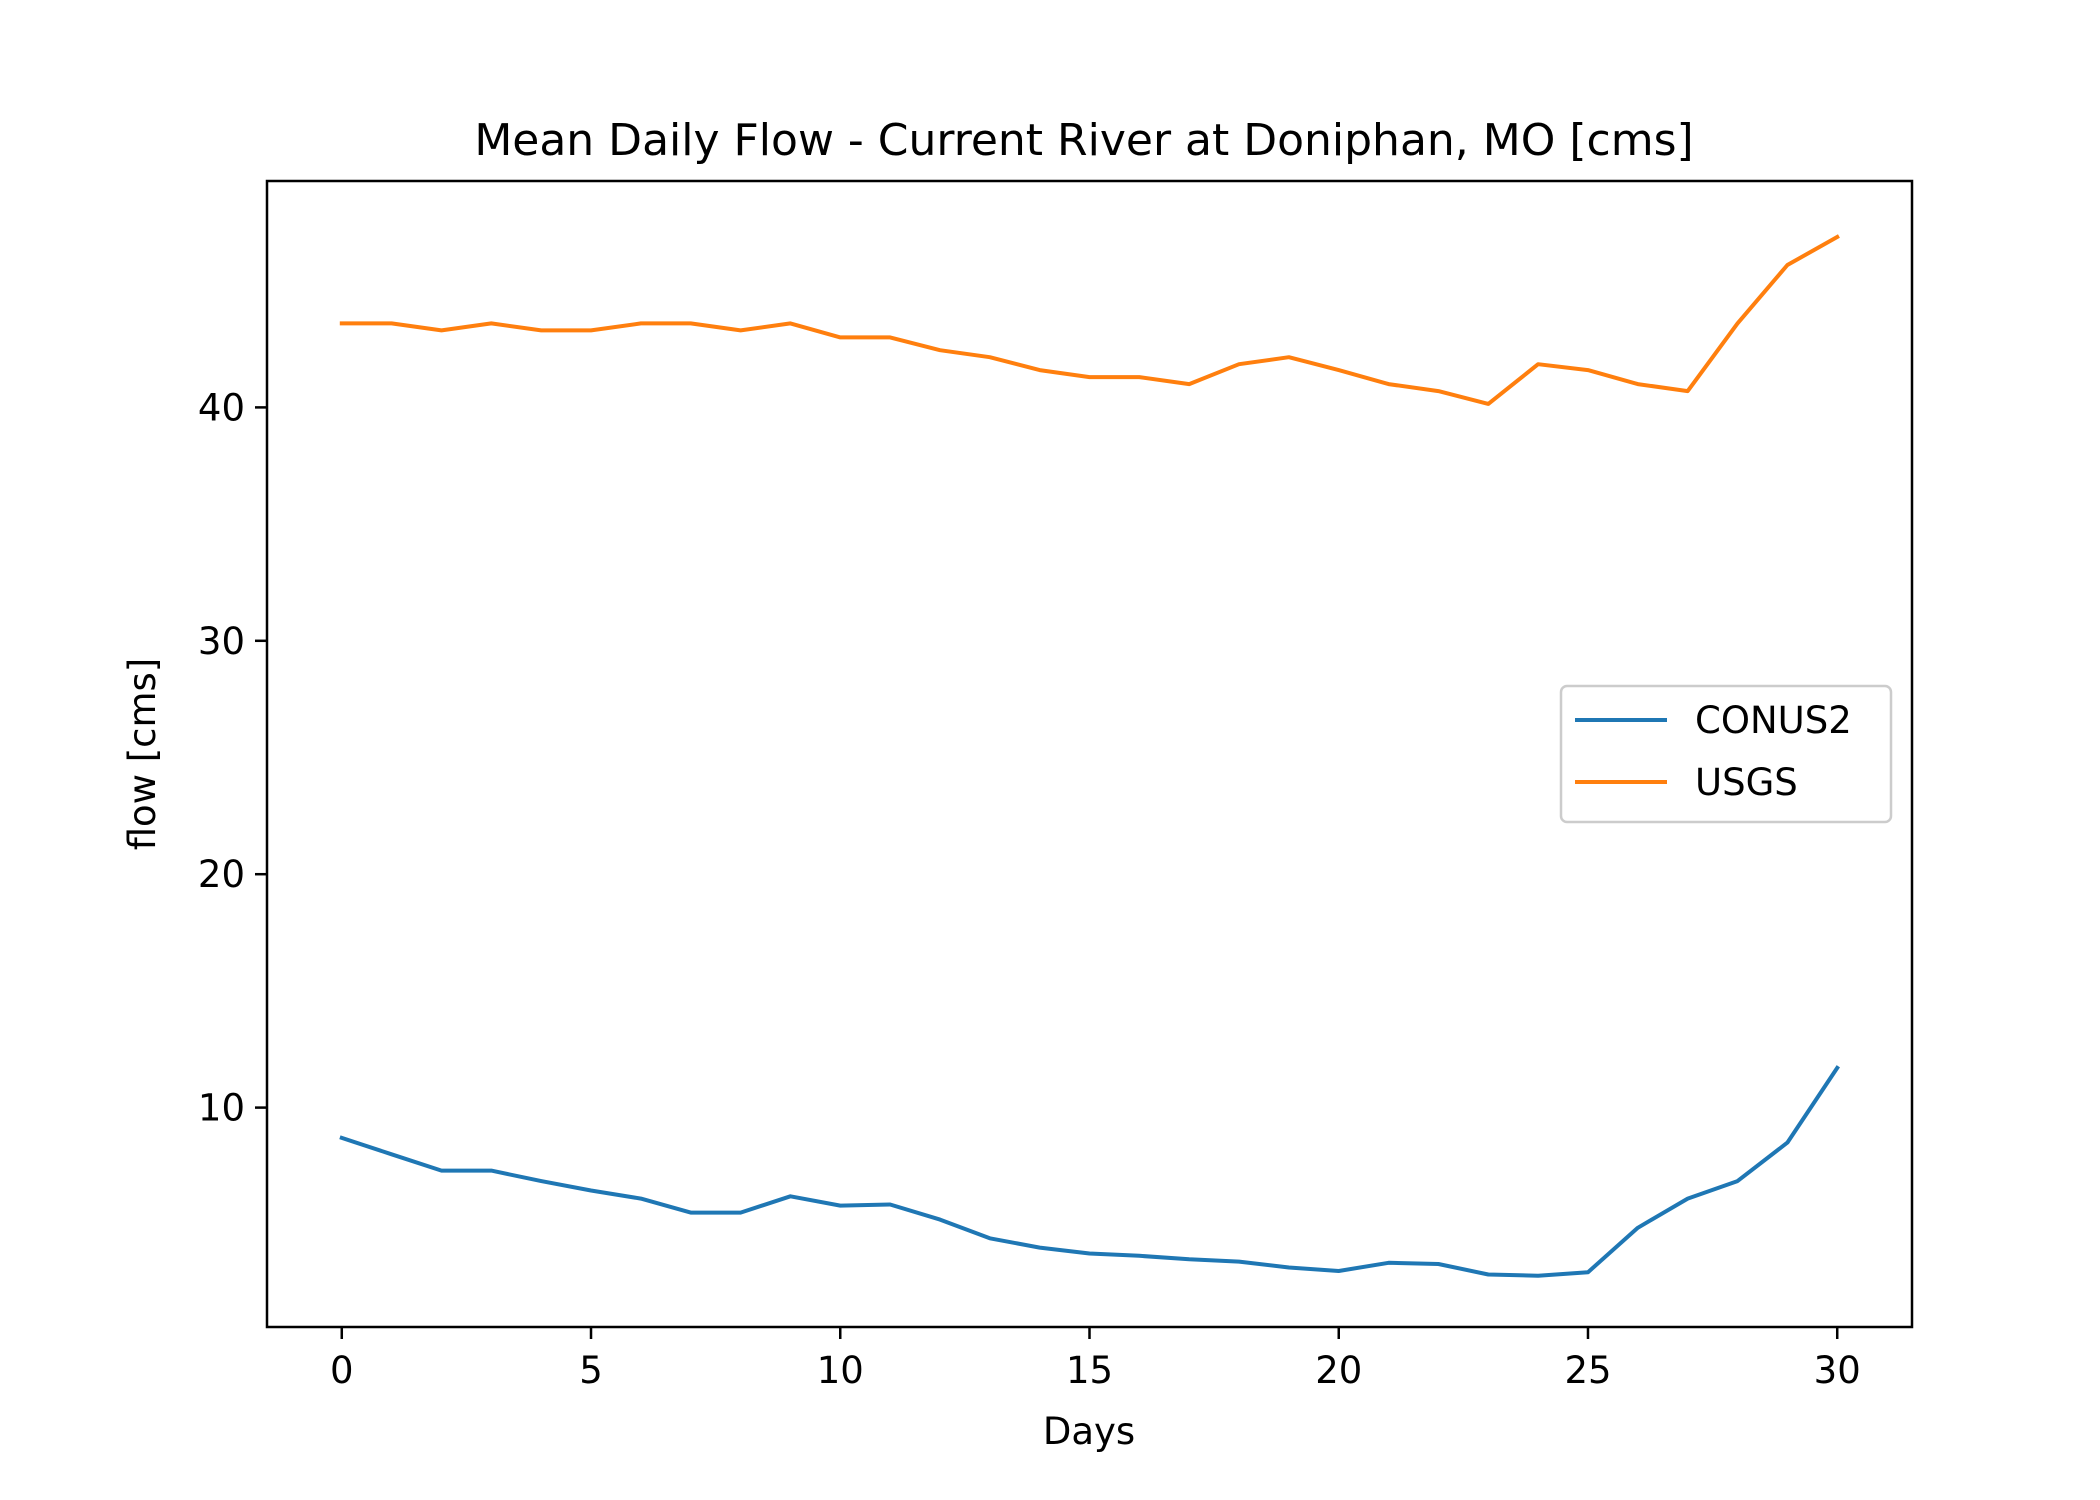 The width and height of the screenshot is (2100, 1500). What do you see at coordinates (221, 641) in the screenshot?
I see `y-tick-label: 30` at bounding box center [221, 641].